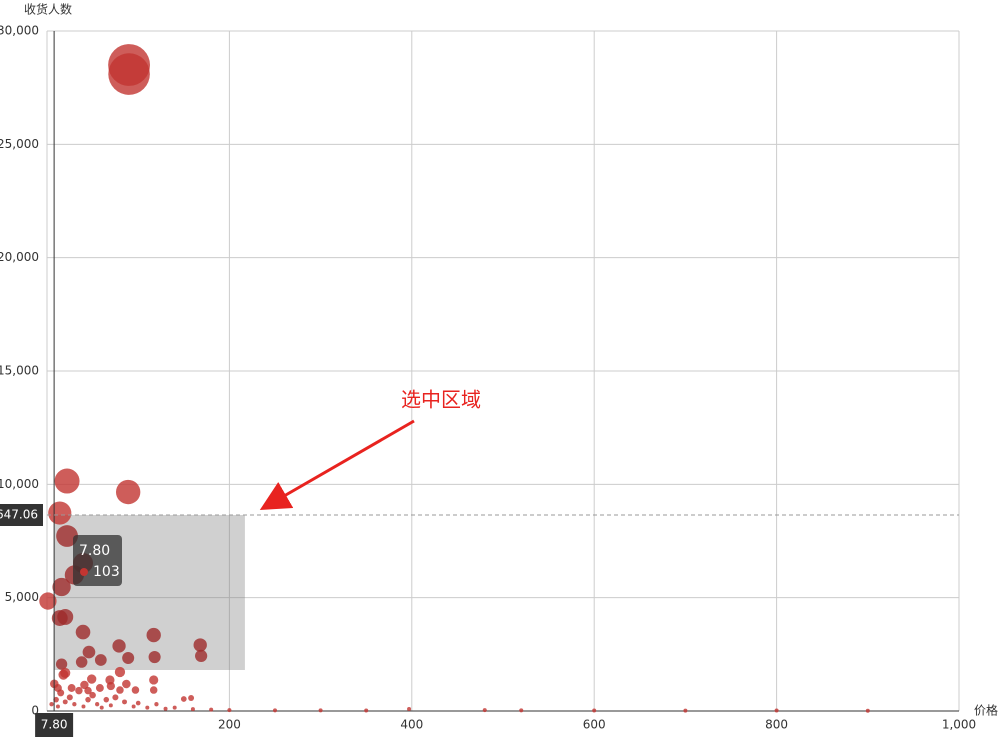 The image size is (1008, 746). What do you see at coordinates (959, 725) in the screenshot?
I see `x-tick-label: 1,000` at bounding box center [959, 725].